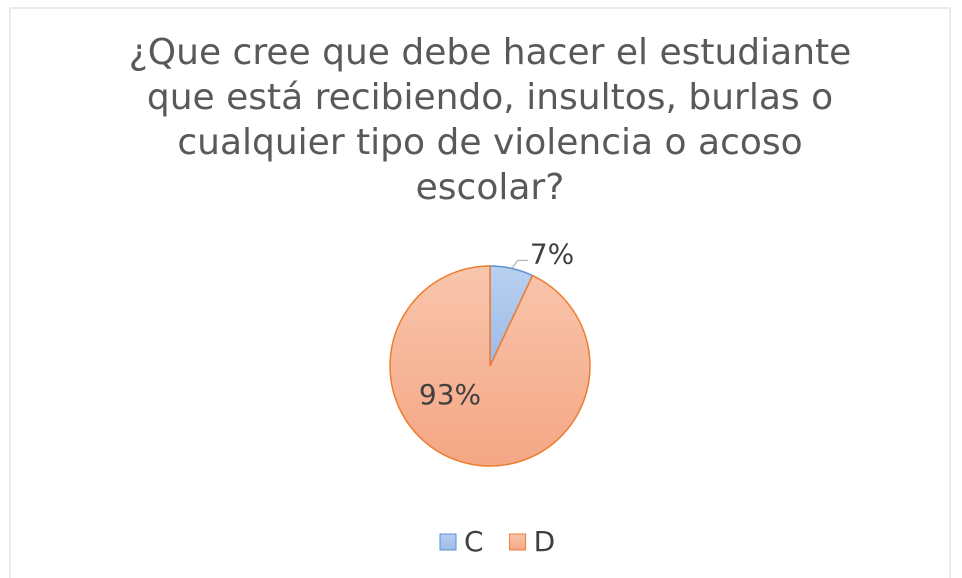 The image size is (962, 578). Describe the element at coordinates (552, 253) in the screenshot. I see `data-label: 7%` at that location.